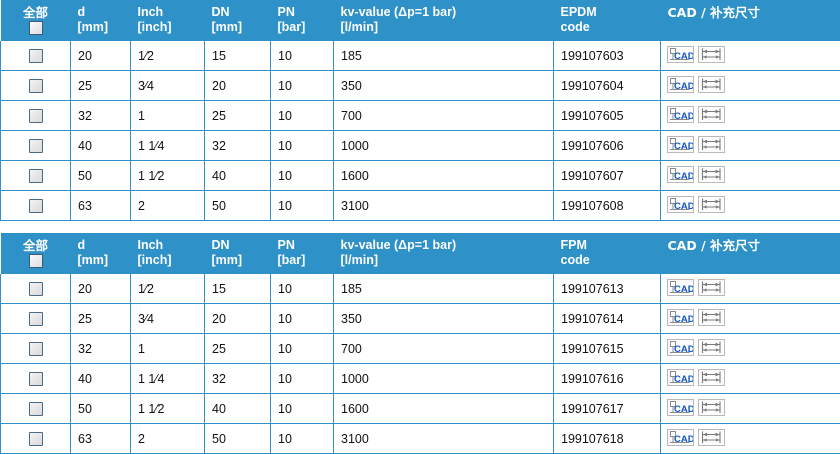  Describe the element at coordinates (607, 260) in the screenshot. I see `column-header-unit-code: code` at that location.